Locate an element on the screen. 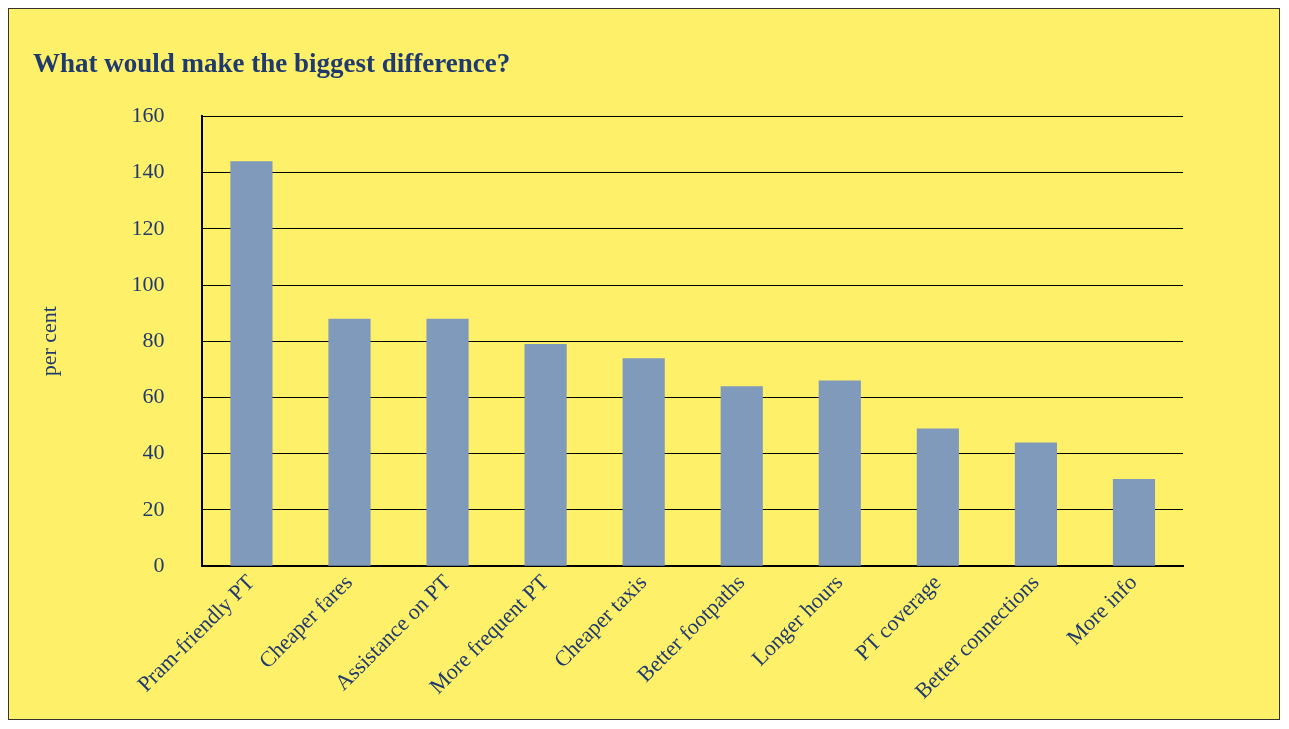  y-tick-label: 0 is located at coordinates (159, 564).